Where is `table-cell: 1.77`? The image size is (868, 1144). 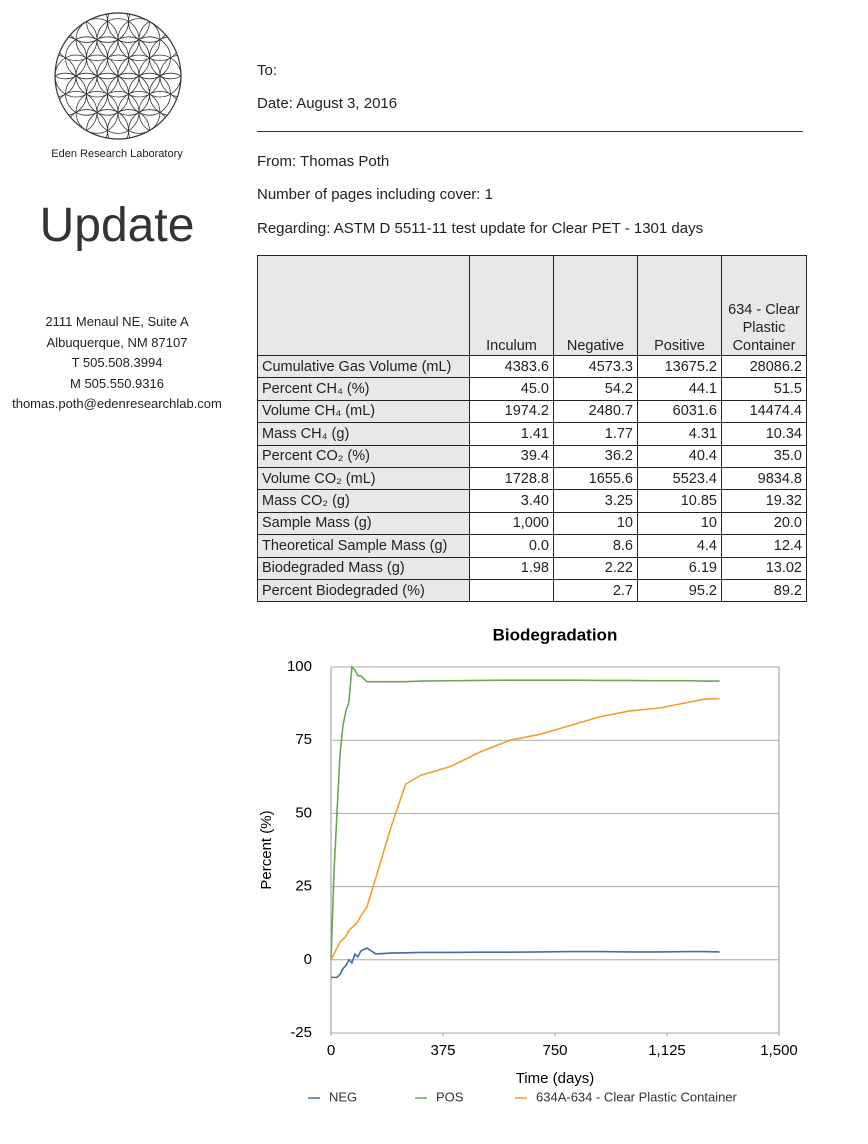
table-cell: 1.77 is located at coordinates (595, 434).